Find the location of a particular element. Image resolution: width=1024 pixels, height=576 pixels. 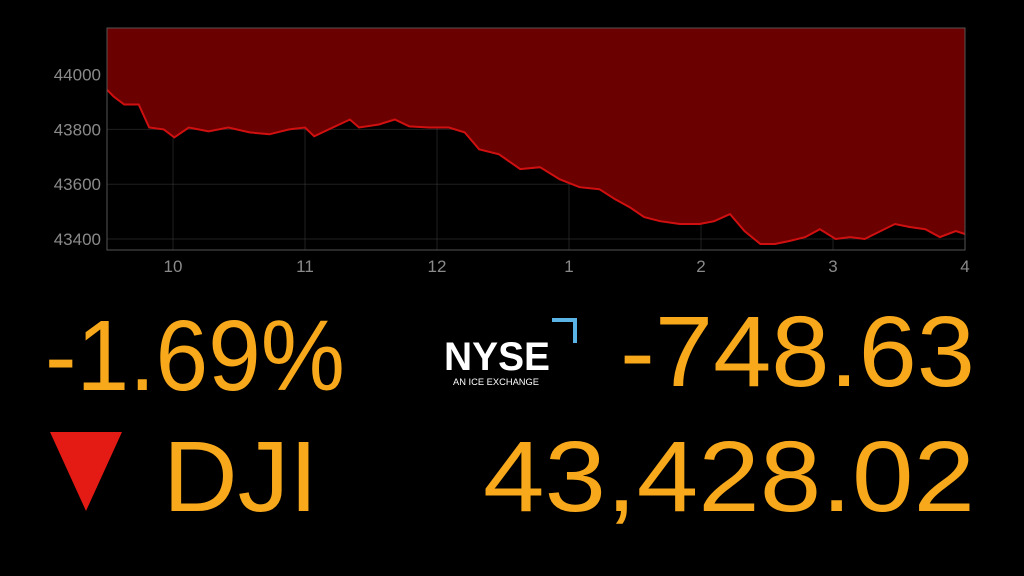

y-tick-label: 43400 is located at coordinates (77, 239).